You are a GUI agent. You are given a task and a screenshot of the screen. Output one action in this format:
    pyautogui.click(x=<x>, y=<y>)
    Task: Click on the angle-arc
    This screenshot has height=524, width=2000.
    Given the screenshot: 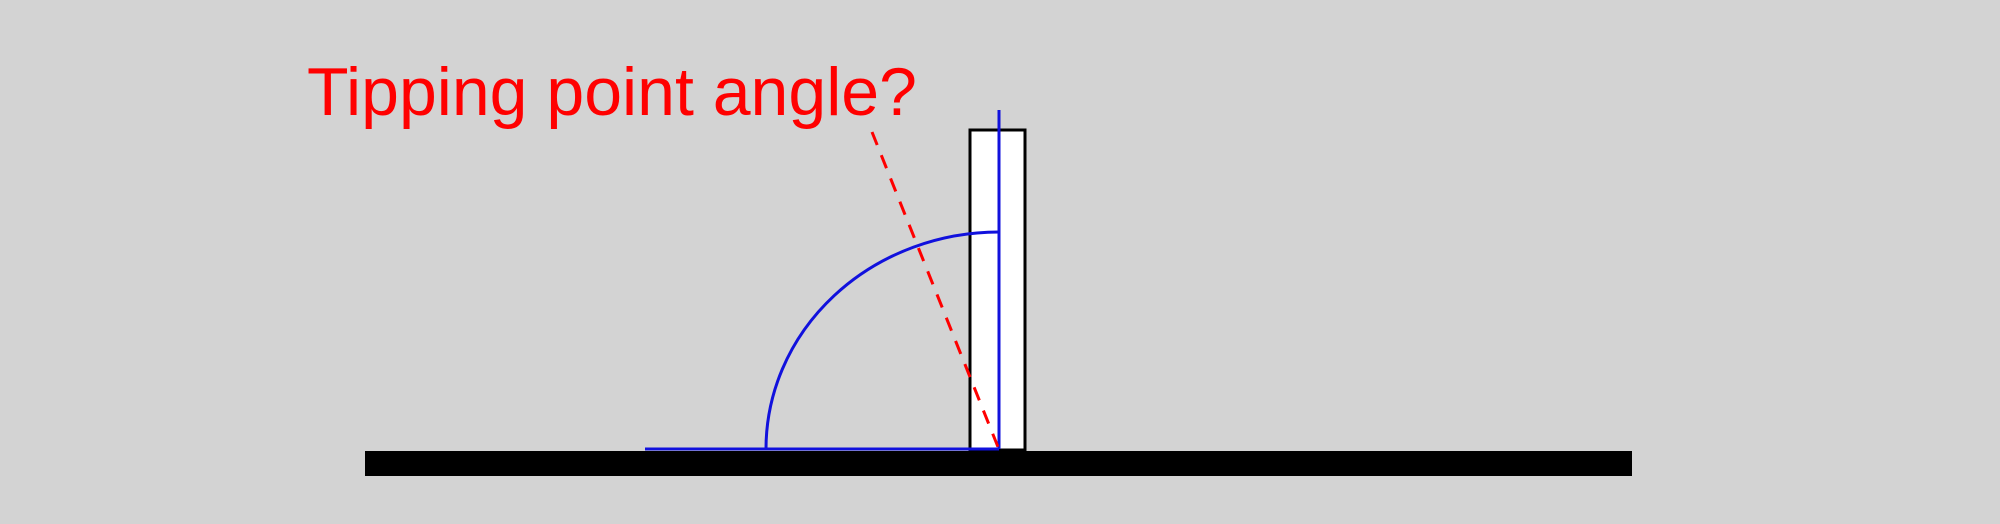 What is the action you would take?
    pyautogui.click(x=882, y=340)
    